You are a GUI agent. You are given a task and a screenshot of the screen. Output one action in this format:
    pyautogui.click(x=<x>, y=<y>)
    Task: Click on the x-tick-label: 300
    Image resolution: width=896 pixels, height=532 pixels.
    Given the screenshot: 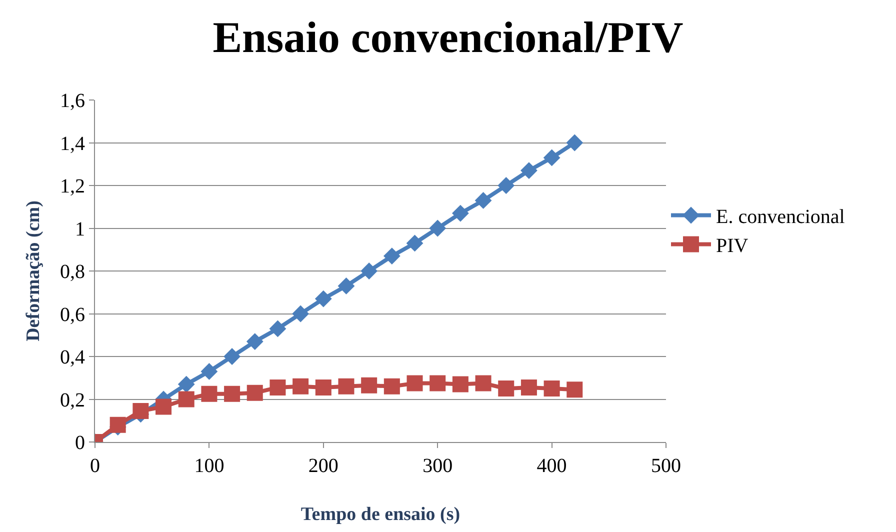 What is the action you would take?
    pyautogui.click(x=437, y=466)
    